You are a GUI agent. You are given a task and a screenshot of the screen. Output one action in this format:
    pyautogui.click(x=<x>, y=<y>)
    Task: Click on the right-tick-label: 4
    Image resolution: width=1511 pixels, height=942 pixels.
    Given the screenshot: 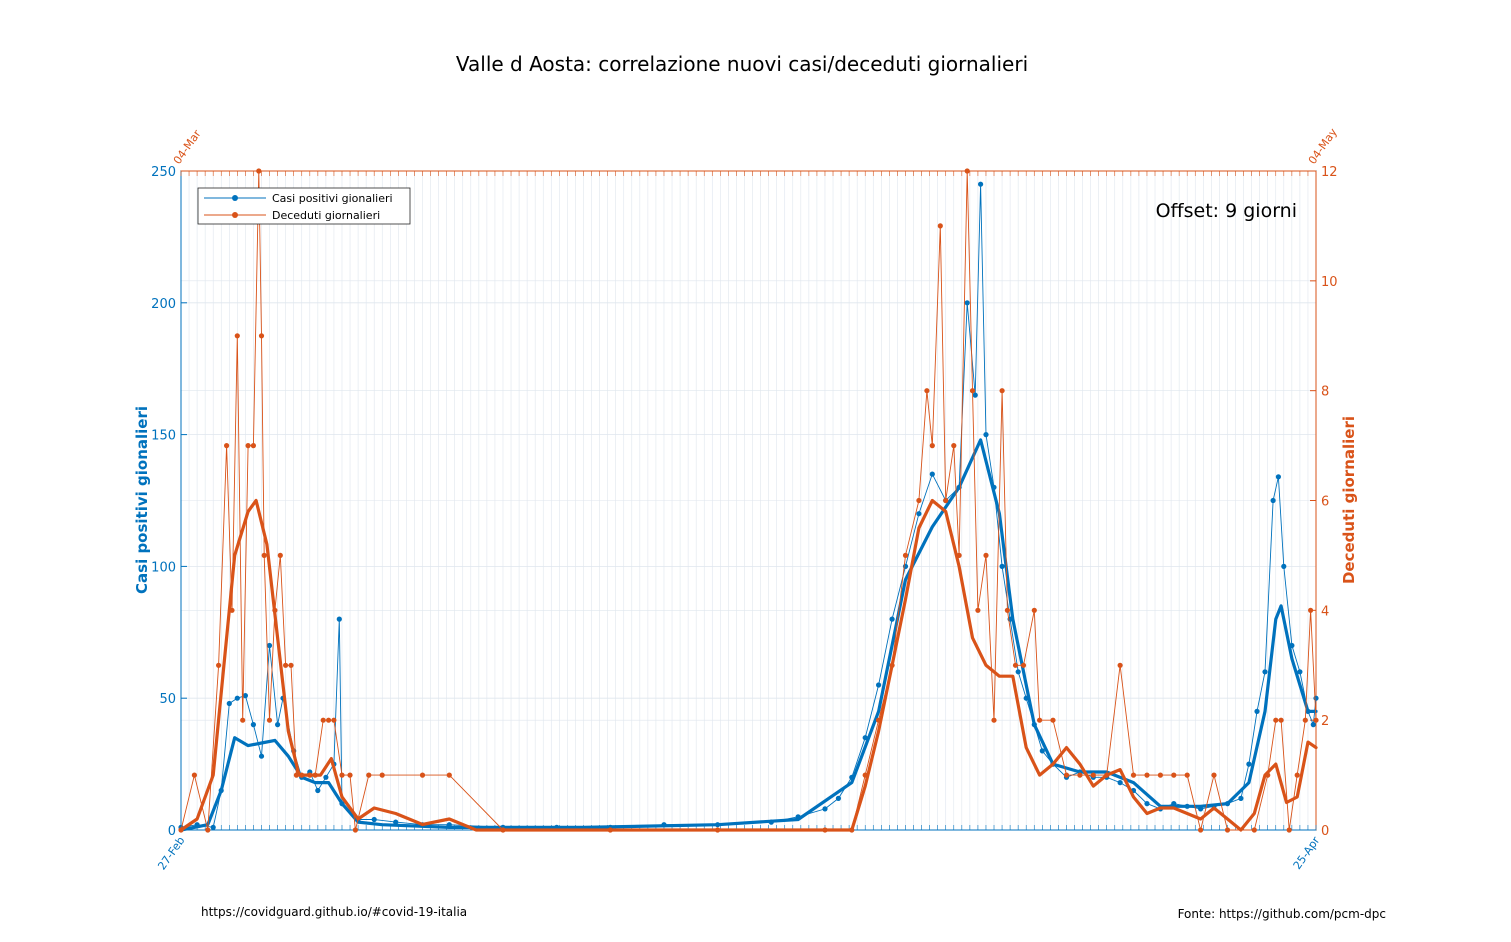 What is the action you would take?
    pyautogui.click(x=1325, y=611)
    